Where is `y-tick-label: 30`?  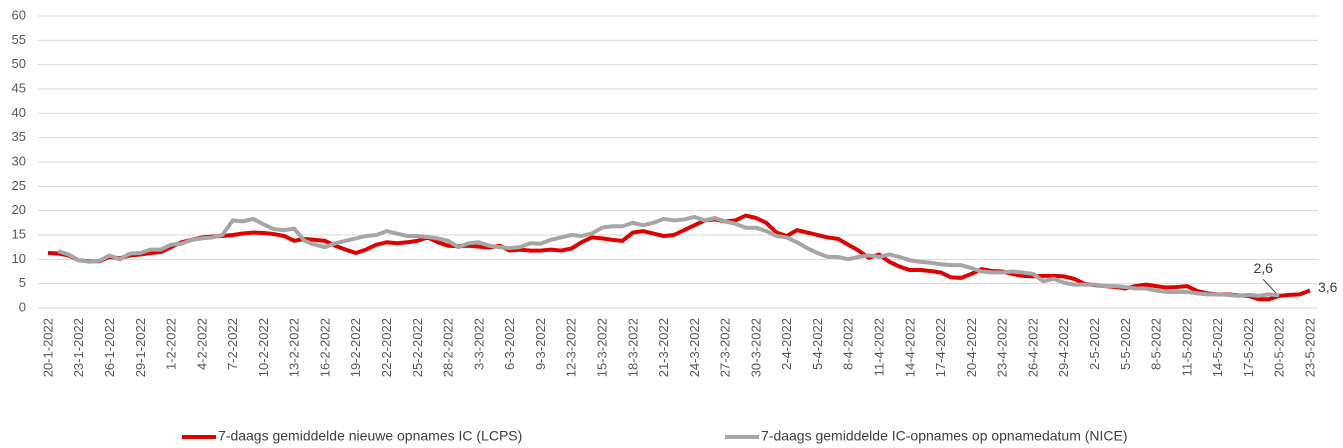 y-tick-label: 30 is located at coordinates (19, 160).